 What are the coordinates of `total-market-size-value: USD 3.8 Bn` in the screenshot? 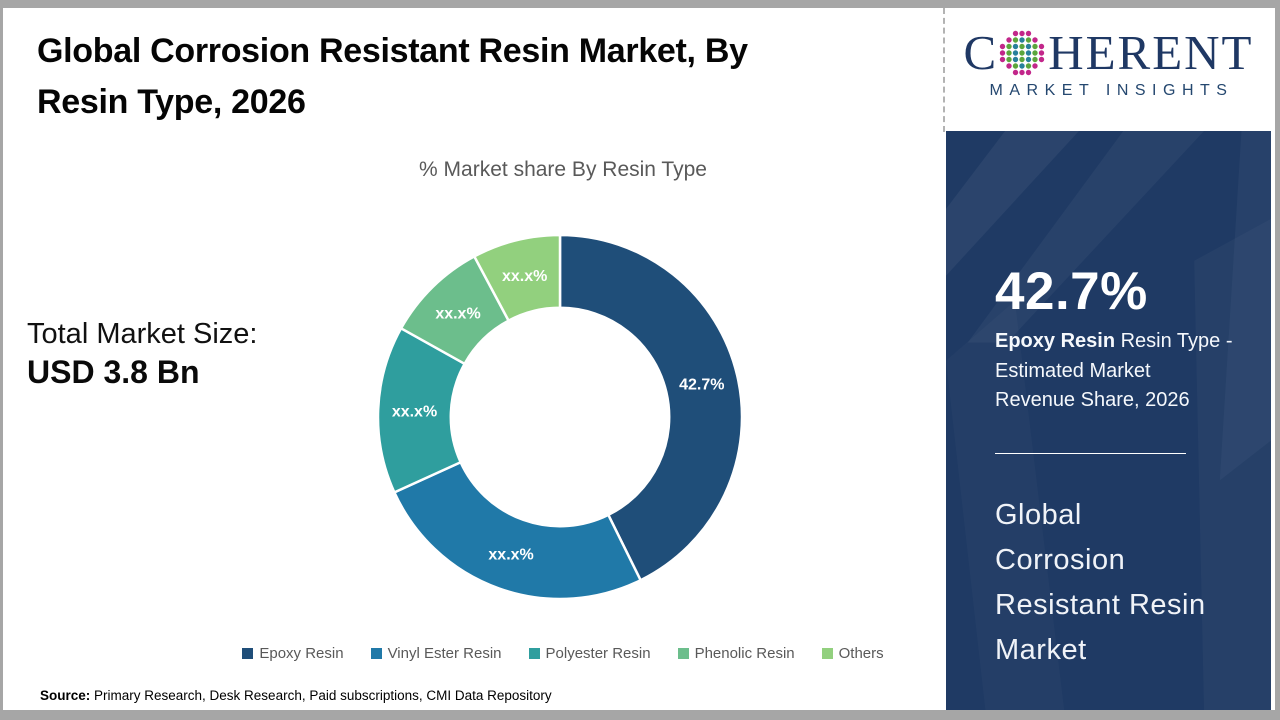 It's located at (113, 372).